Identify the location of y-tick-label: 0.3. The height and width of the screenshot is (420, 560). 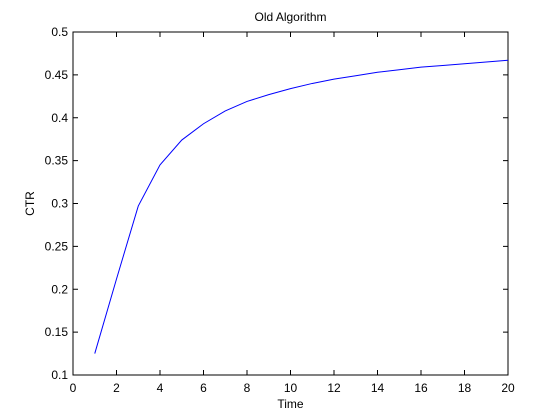
(59, 204).